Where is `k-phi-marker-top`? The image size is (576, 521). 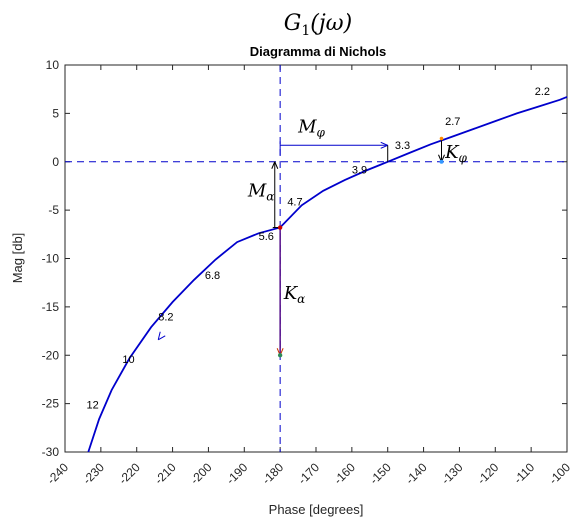
k-phi-marker-top is located at coordinates (441, 138).